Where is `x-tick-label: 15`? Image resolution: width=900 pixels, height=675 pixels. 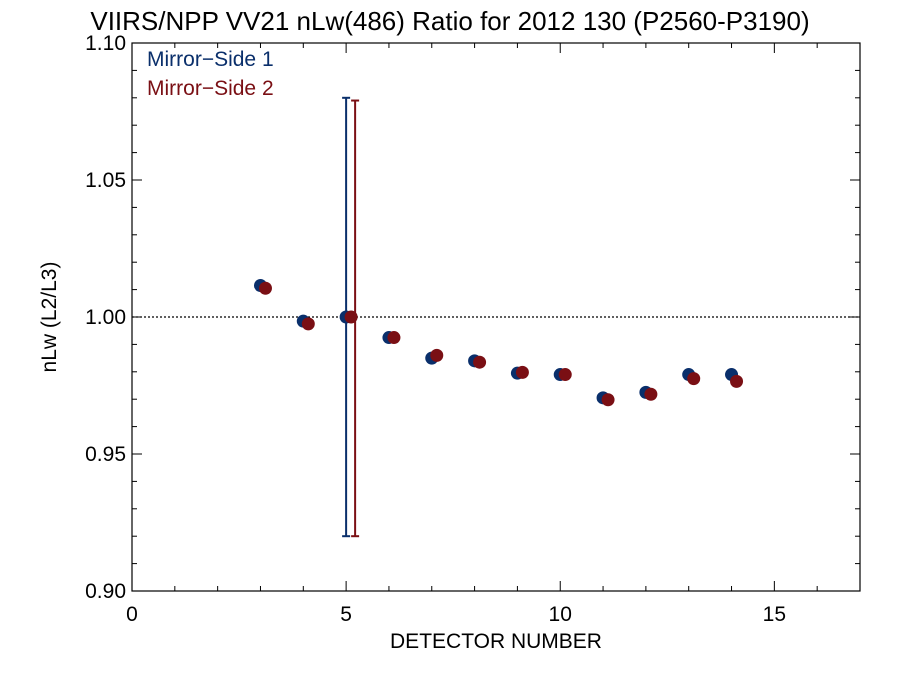
x-tick-label: 15 is located at coordinates (774, 614).